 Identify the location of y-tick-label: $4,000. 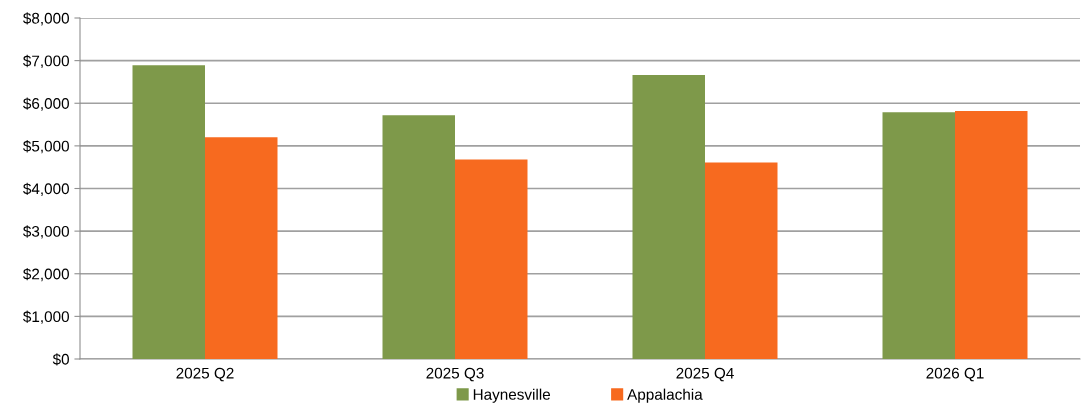
(46, 189).